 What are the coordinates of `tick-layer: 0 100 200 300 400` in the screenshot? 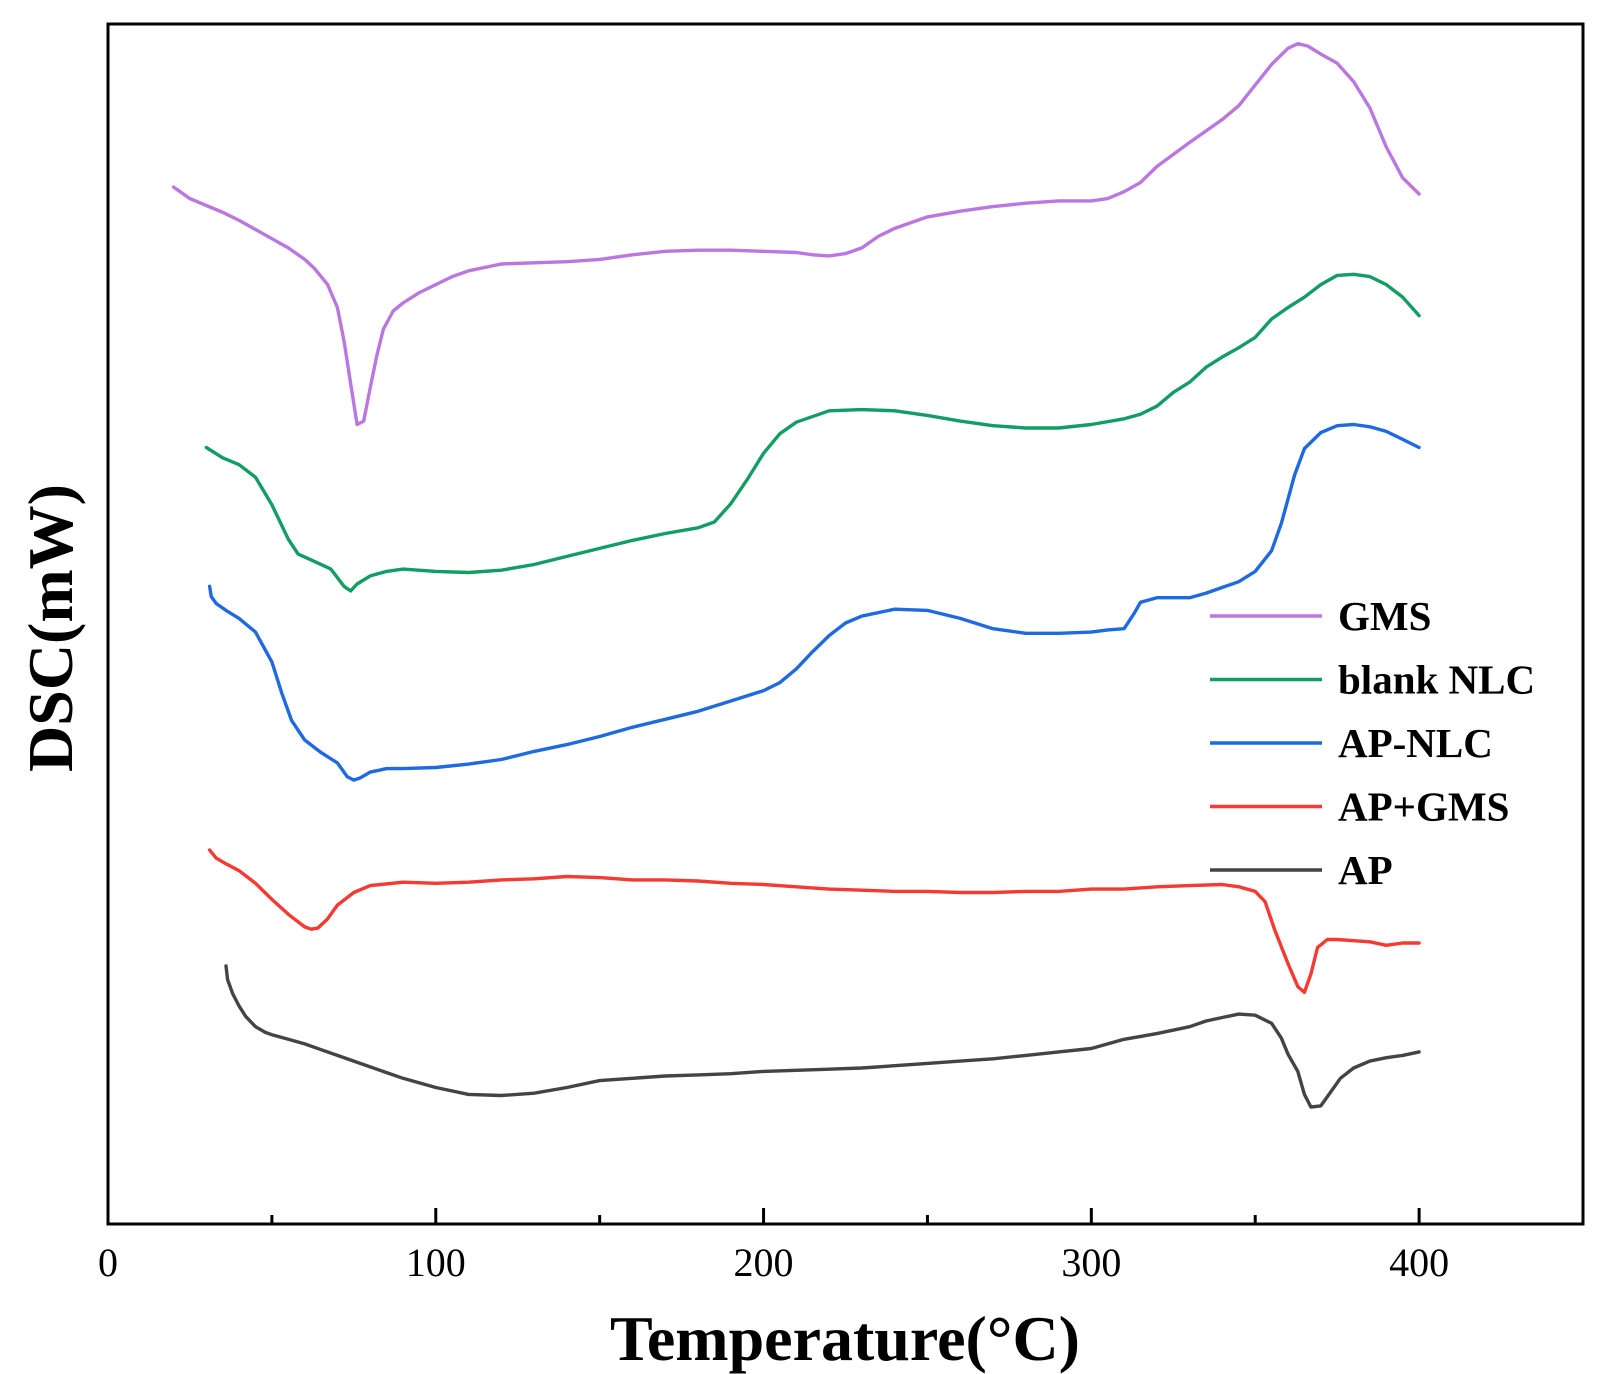 It's located at (773, 1246).